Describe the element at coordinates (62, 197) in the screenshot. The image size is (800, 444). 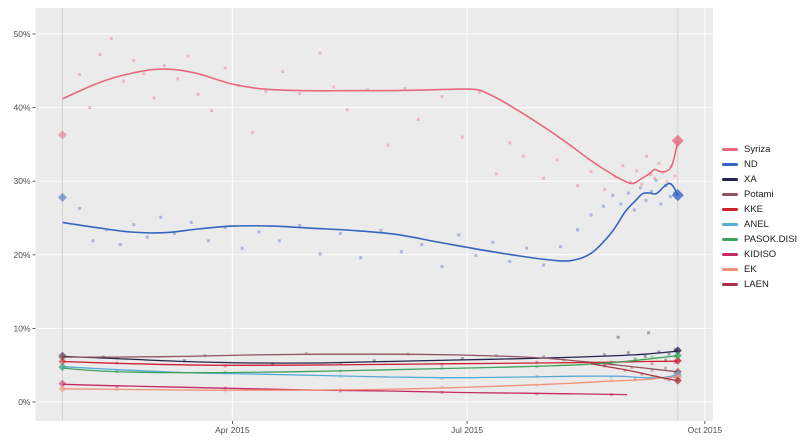
I see `jan-result-nd` at that location.